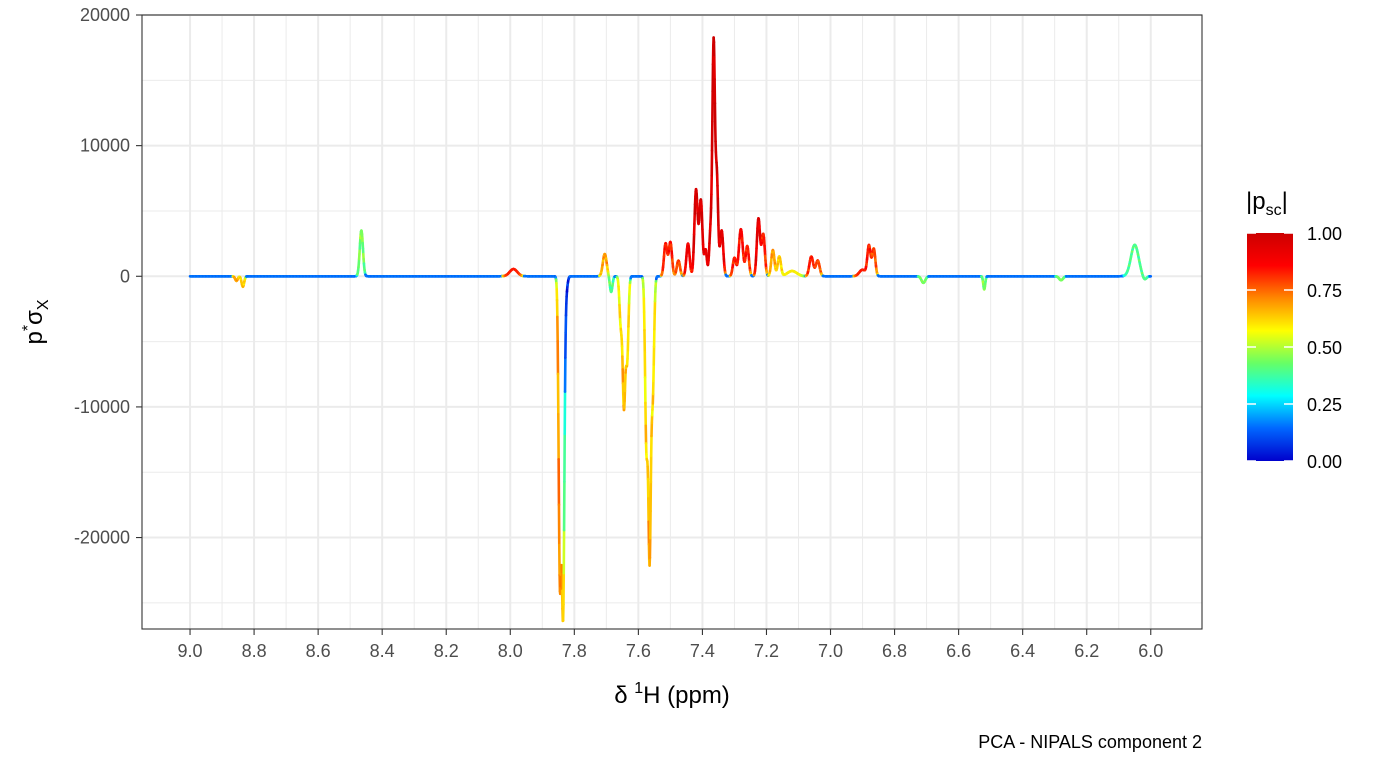 Image resolution: width=1382 pixels, height=768 pixels. Describe the element at coordinates (1324, 405) in the screenshot. I see `legend-tick-label: 0.25` at that location.